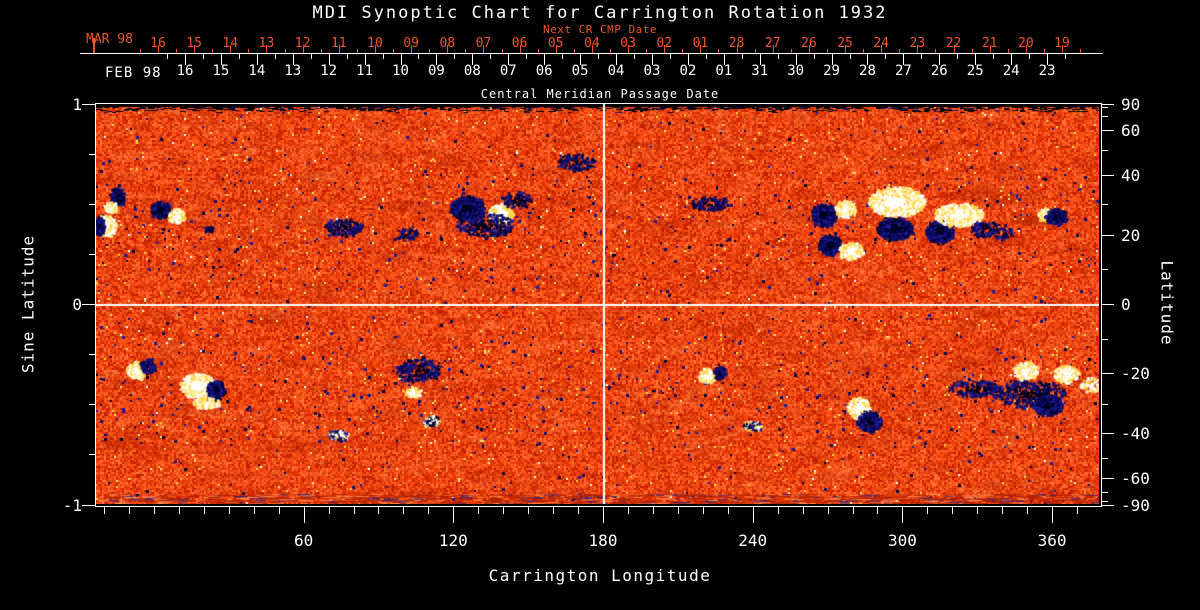  What do you see at coordinates (760, 71) in the screenshot?
I see `feb-day-label: 31` at bounding box center [760, 71].